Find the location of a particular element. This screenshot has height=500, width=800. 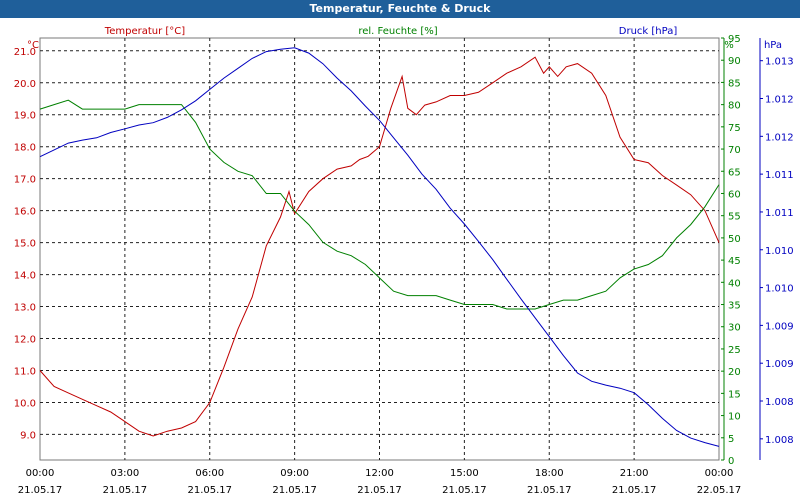

pressure-tick-label: 1.012 is located at coordinates (779, 100).